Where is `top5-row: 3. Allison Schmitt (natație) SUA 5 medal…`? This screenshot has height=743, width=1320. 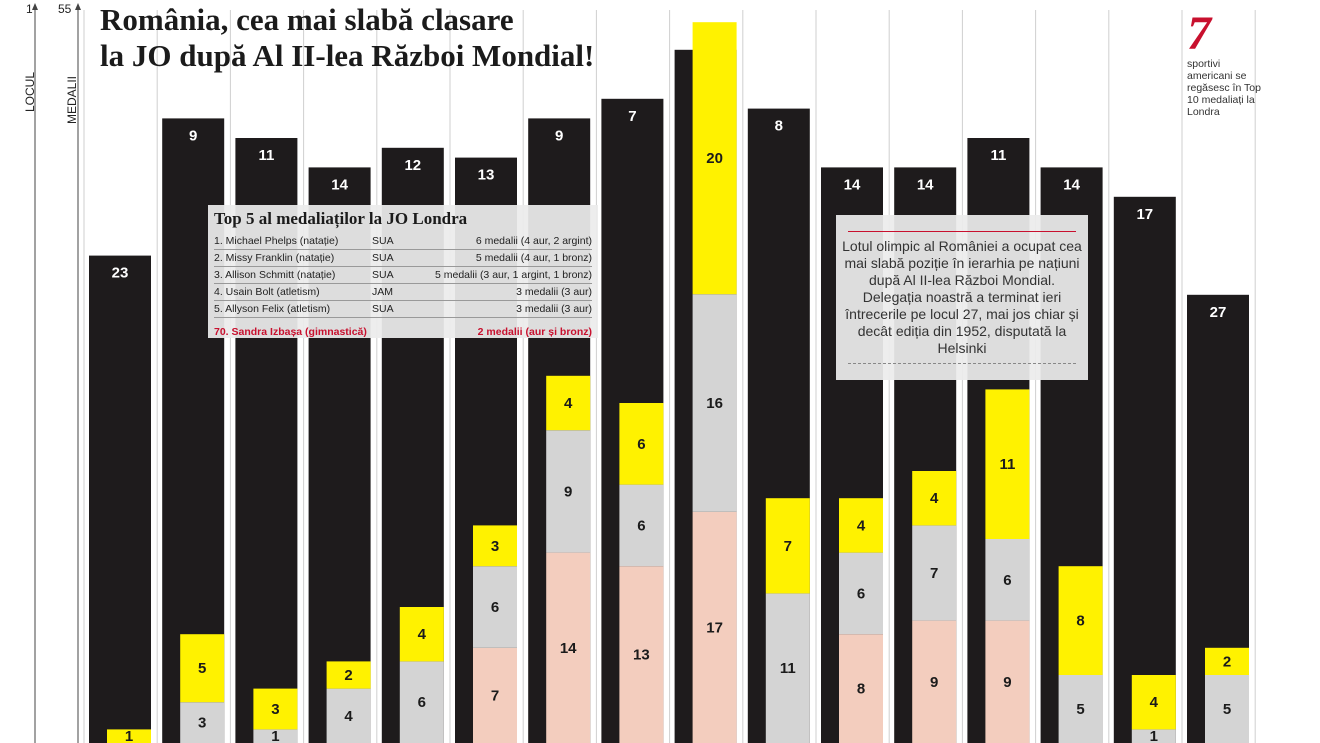 top5-row: 3. Allison Schmitt (natație) SUA 5 medal… is located at coordinates (403, 275).